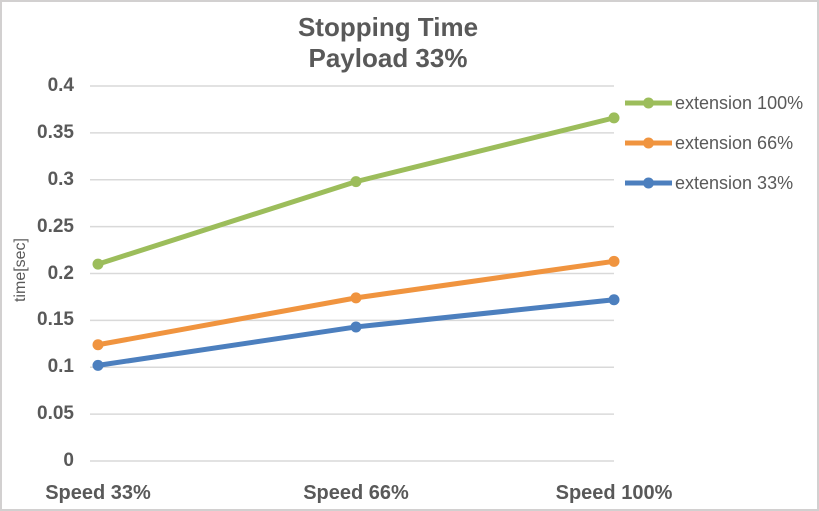 This screenshot has height=511, width=819. I want to click on legend-label: extension 33%, so click(734, 182).